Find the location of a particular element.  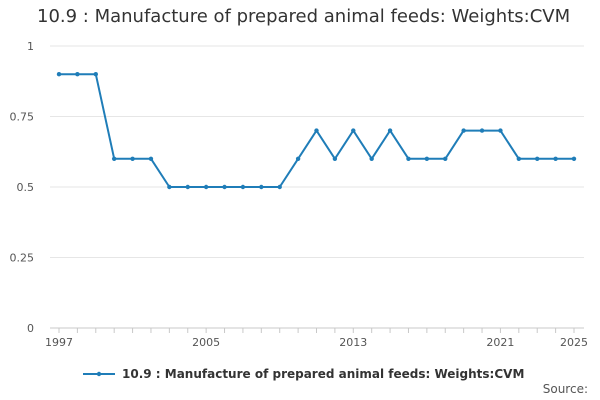

x-tick-label: 2013 is located at coordinates (353, 342).